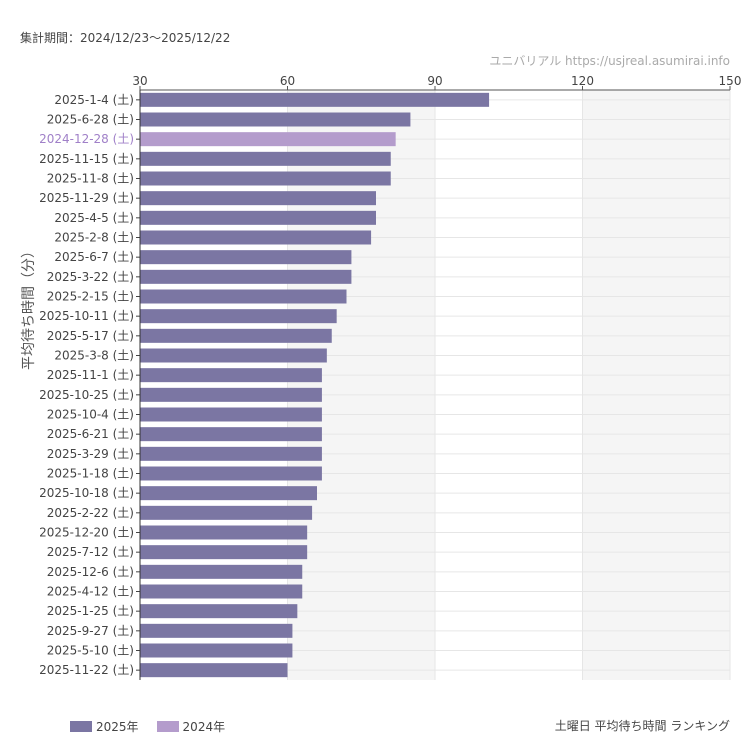  Describe the element at coordinates (90, 552) in the screenshot. I see `category-label: 2025-7-12 (土)` at that location.